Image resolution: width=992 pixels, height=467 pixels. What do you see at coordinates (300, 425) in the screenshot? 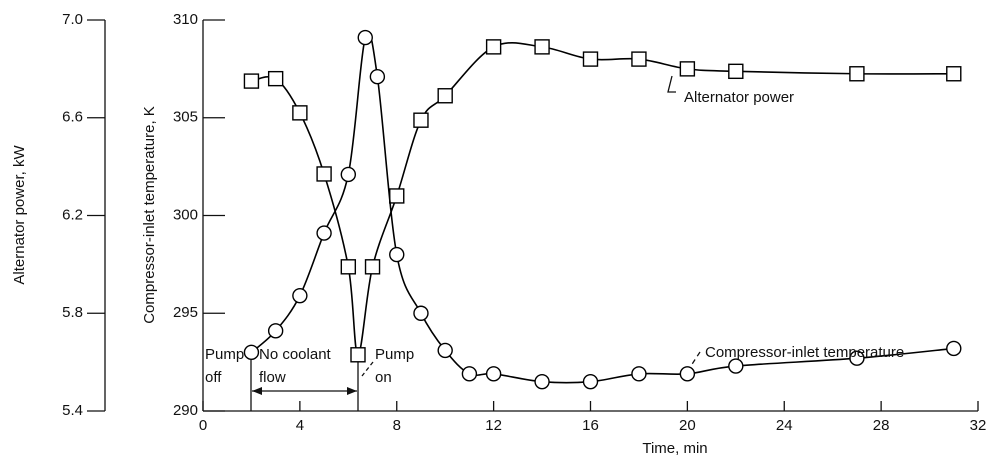
I see `x-tick-label: 4` at bounding box center [300, 425].